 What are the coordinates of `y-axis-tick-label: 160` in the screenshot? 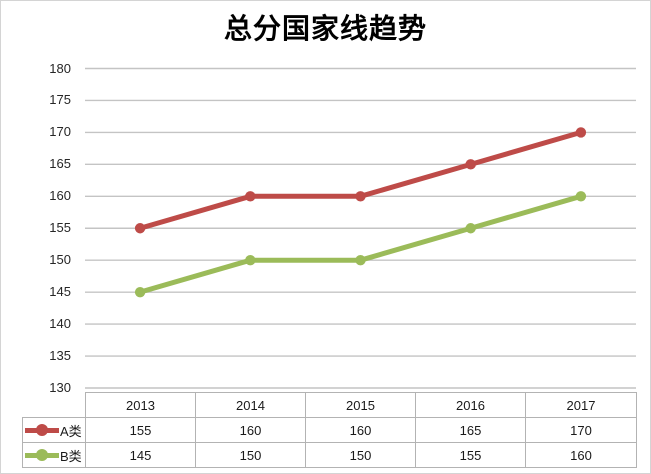 It's located at (60, 196).